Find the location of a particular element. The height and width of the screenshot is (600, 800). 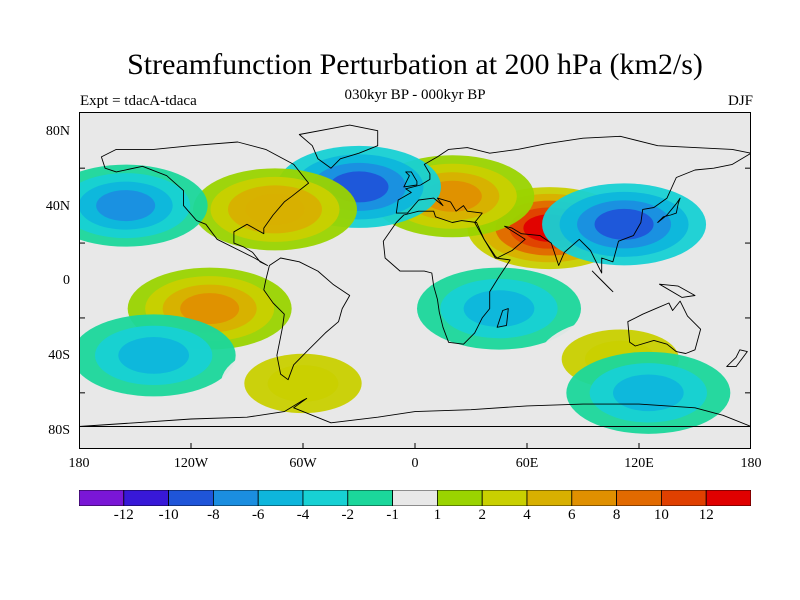

x-tick-label: 60E is located at coordinates (527, 463).